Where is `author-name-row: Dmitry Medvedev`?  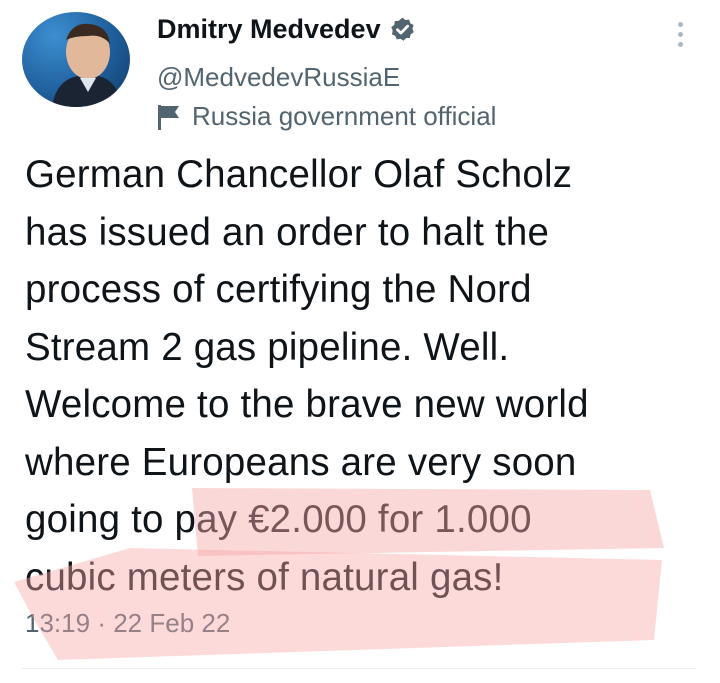
author-name-row: Dmitry Medvedev is located at coordinates (286, 29).